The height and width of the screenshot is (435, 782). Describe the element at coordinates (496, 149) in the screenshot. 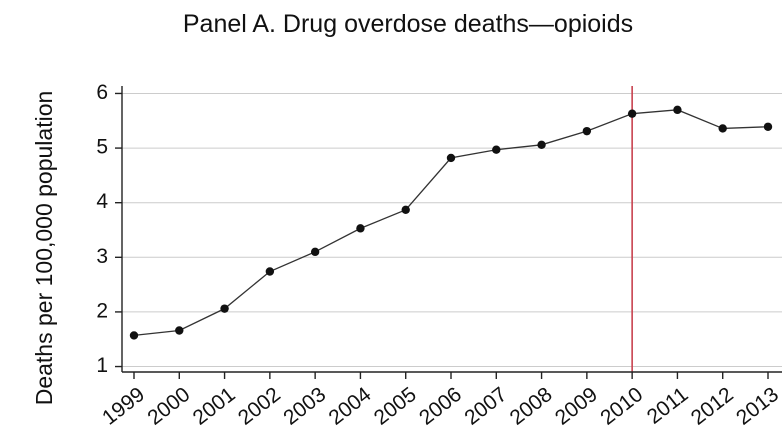

I see `data-point-2007` at that location.